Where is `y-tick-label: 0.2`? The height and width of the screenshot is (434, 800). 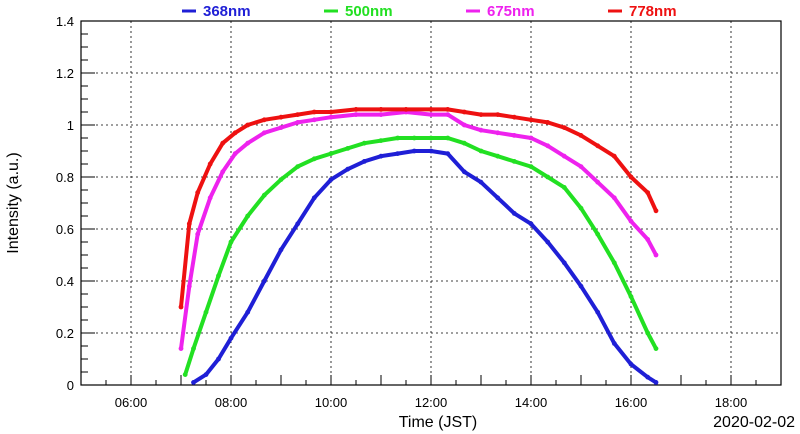 y-tick-label: 0.2 is located at coordinates (65, 333).